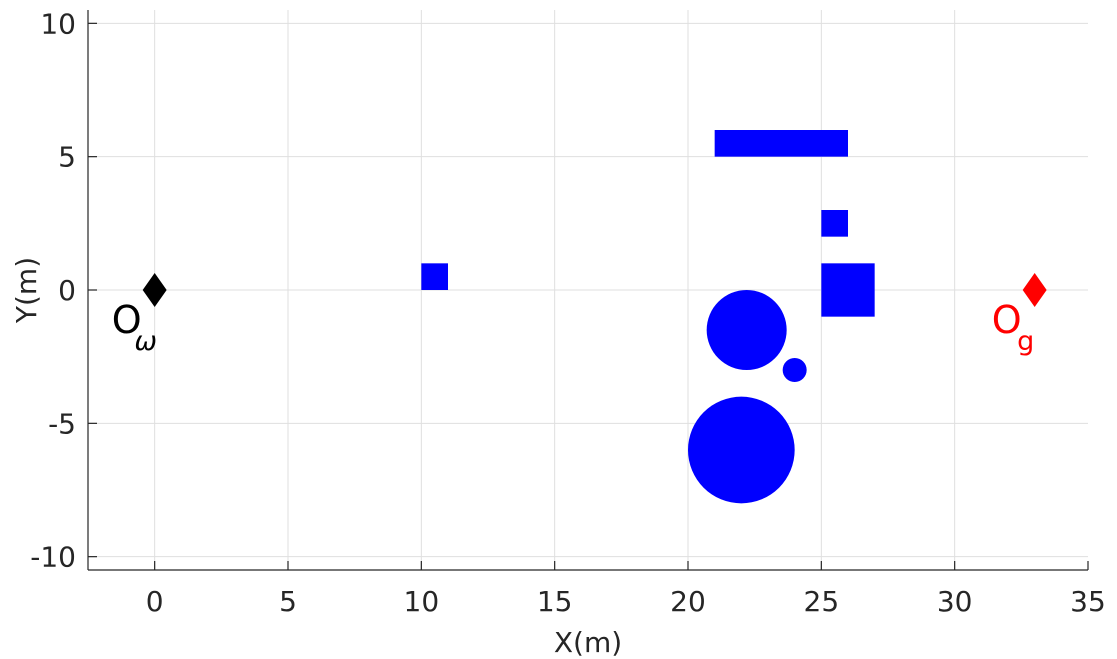  I want to click on y-tick-label: 5, so click(67, 157).